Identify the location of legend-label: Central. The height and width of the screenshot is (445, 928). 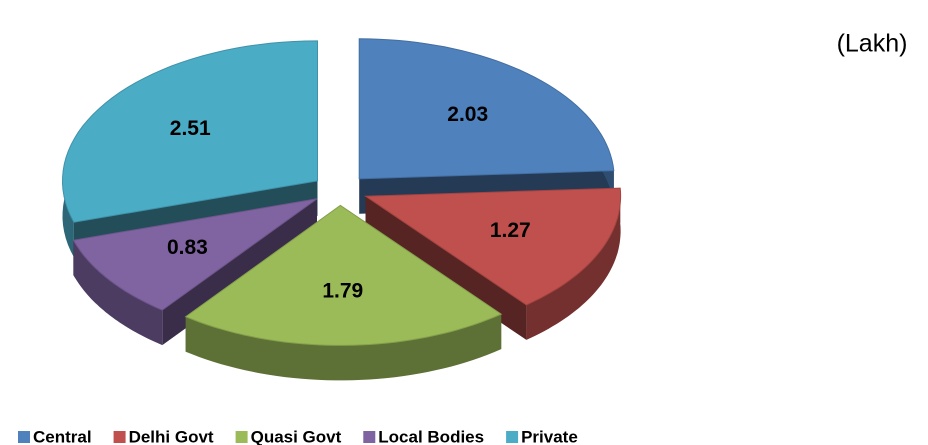
(62, 436).